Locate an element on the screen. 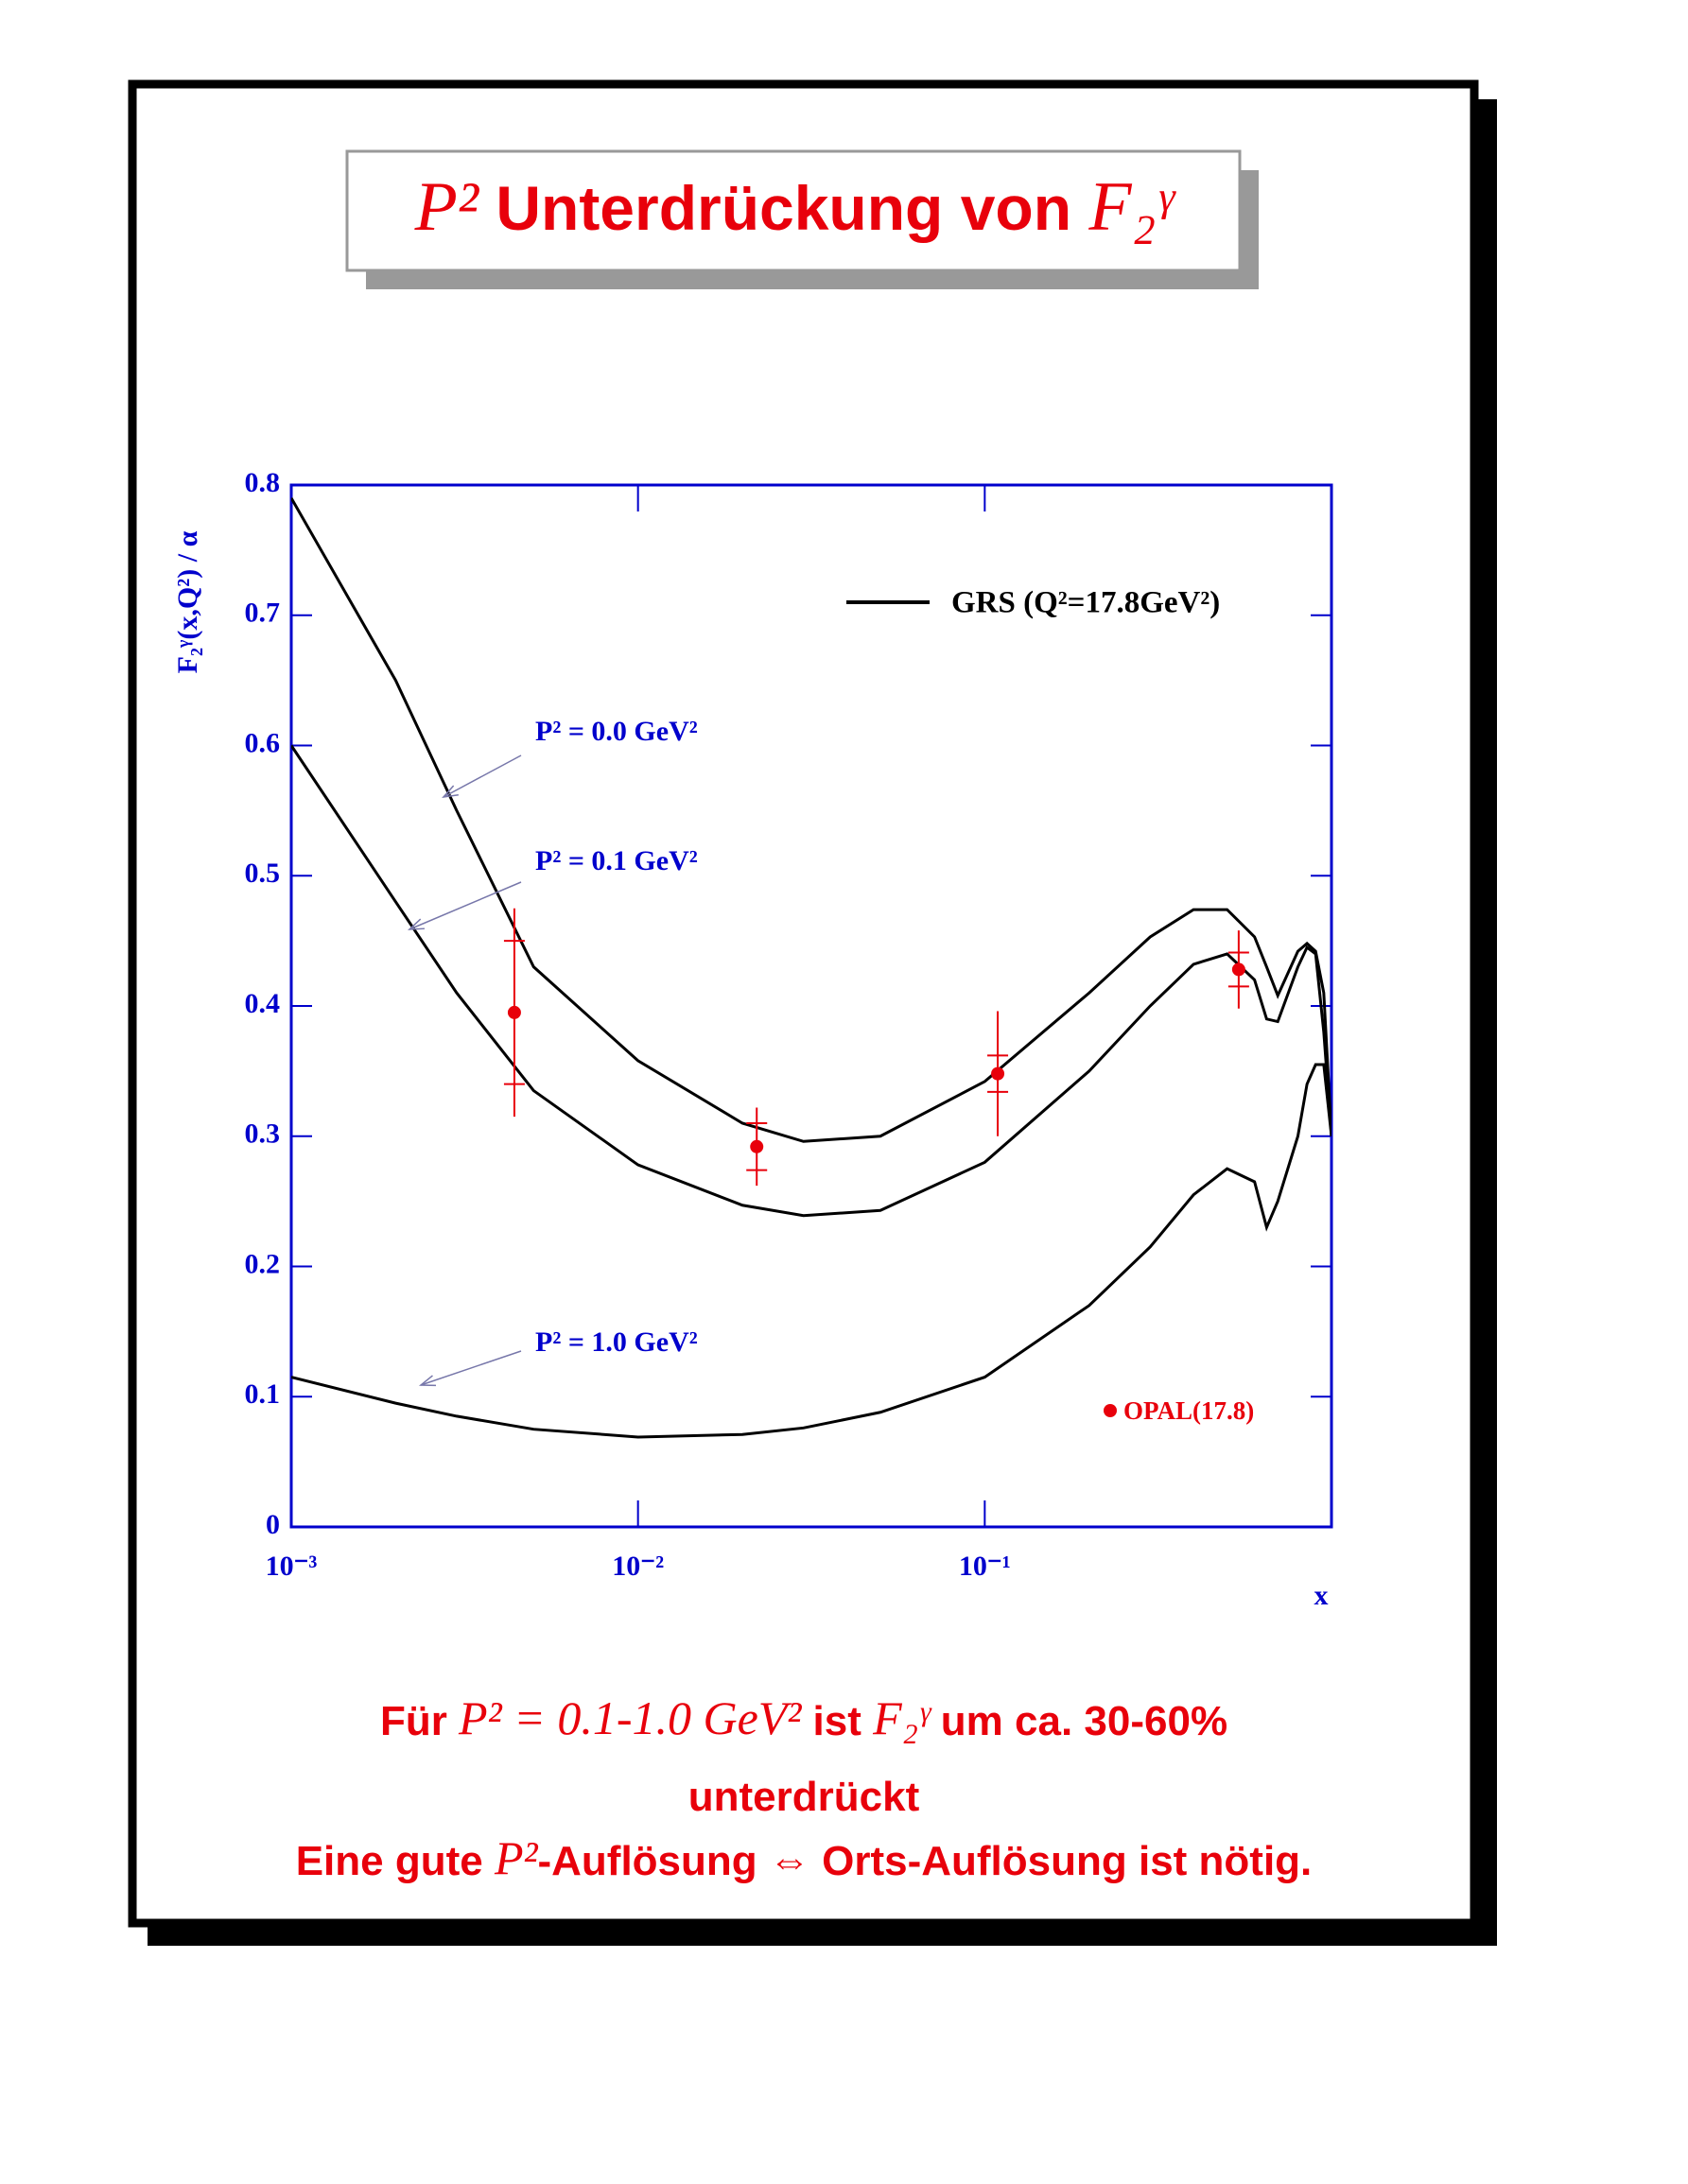  y-tick-label: 0.2 is located at coordinates (263, 1263).